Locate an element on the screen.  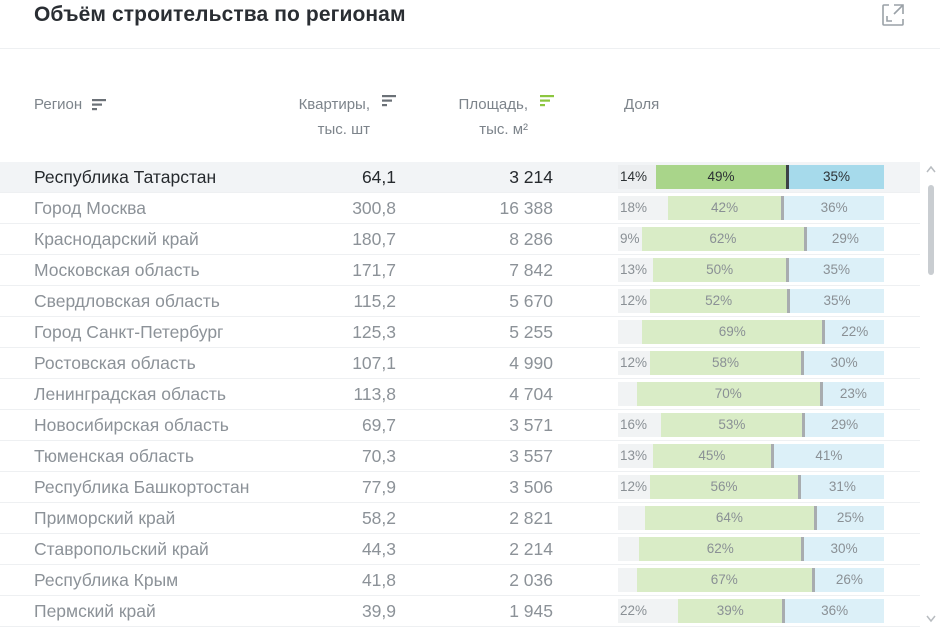
share-segment-medium: 67% is located at coordinates (725, 580).